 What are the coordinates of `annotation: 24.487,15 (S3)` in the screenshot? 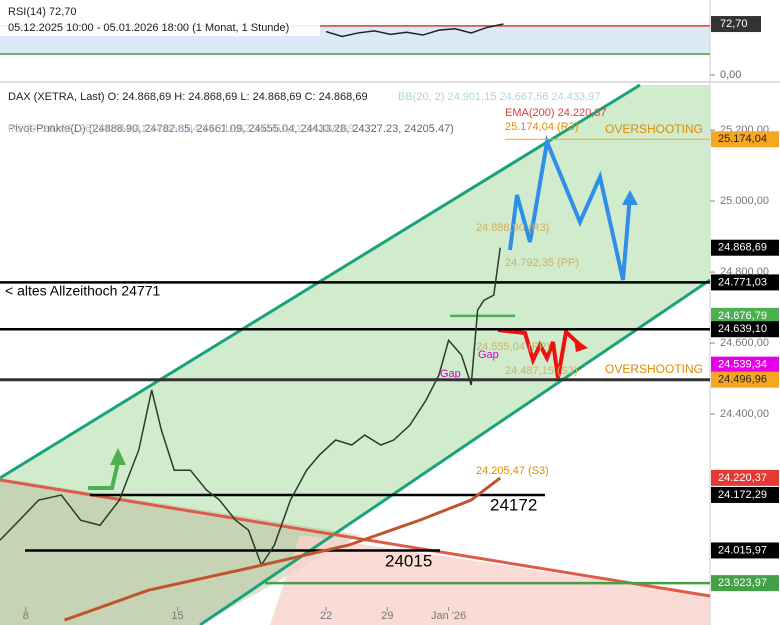 It's located at (541, 371).